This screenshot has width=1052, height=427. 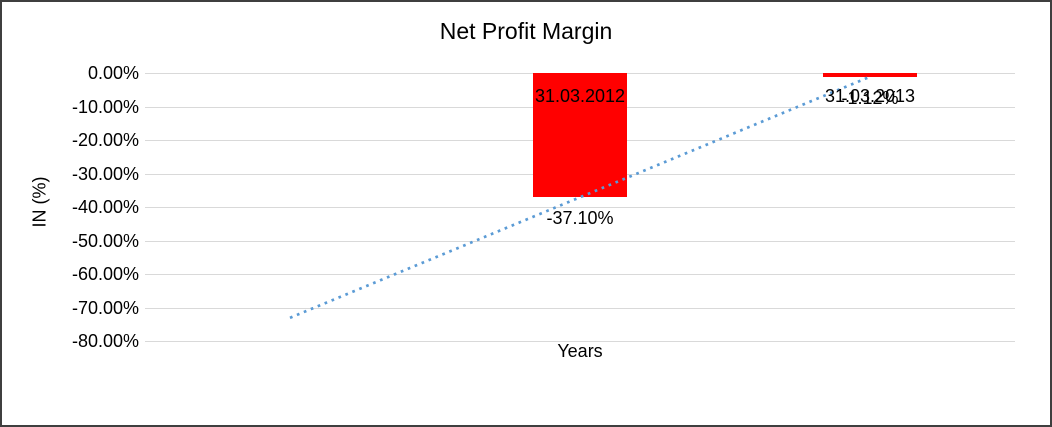 I want to click on y-axis-tick-label: -60.00%, so click(x=105, y=274).